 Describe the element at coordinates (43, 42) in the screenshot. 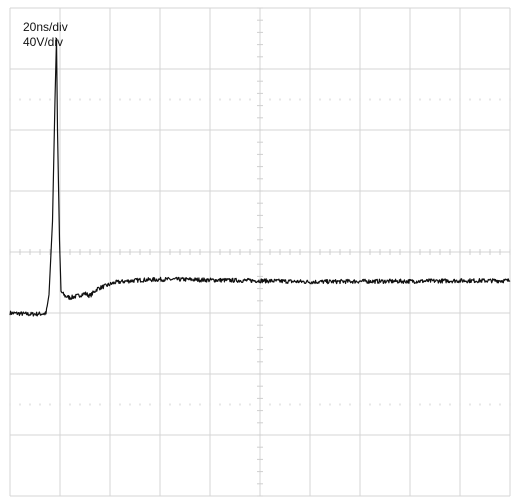

I see `voltage-scale-label: 40V/div` at that location.